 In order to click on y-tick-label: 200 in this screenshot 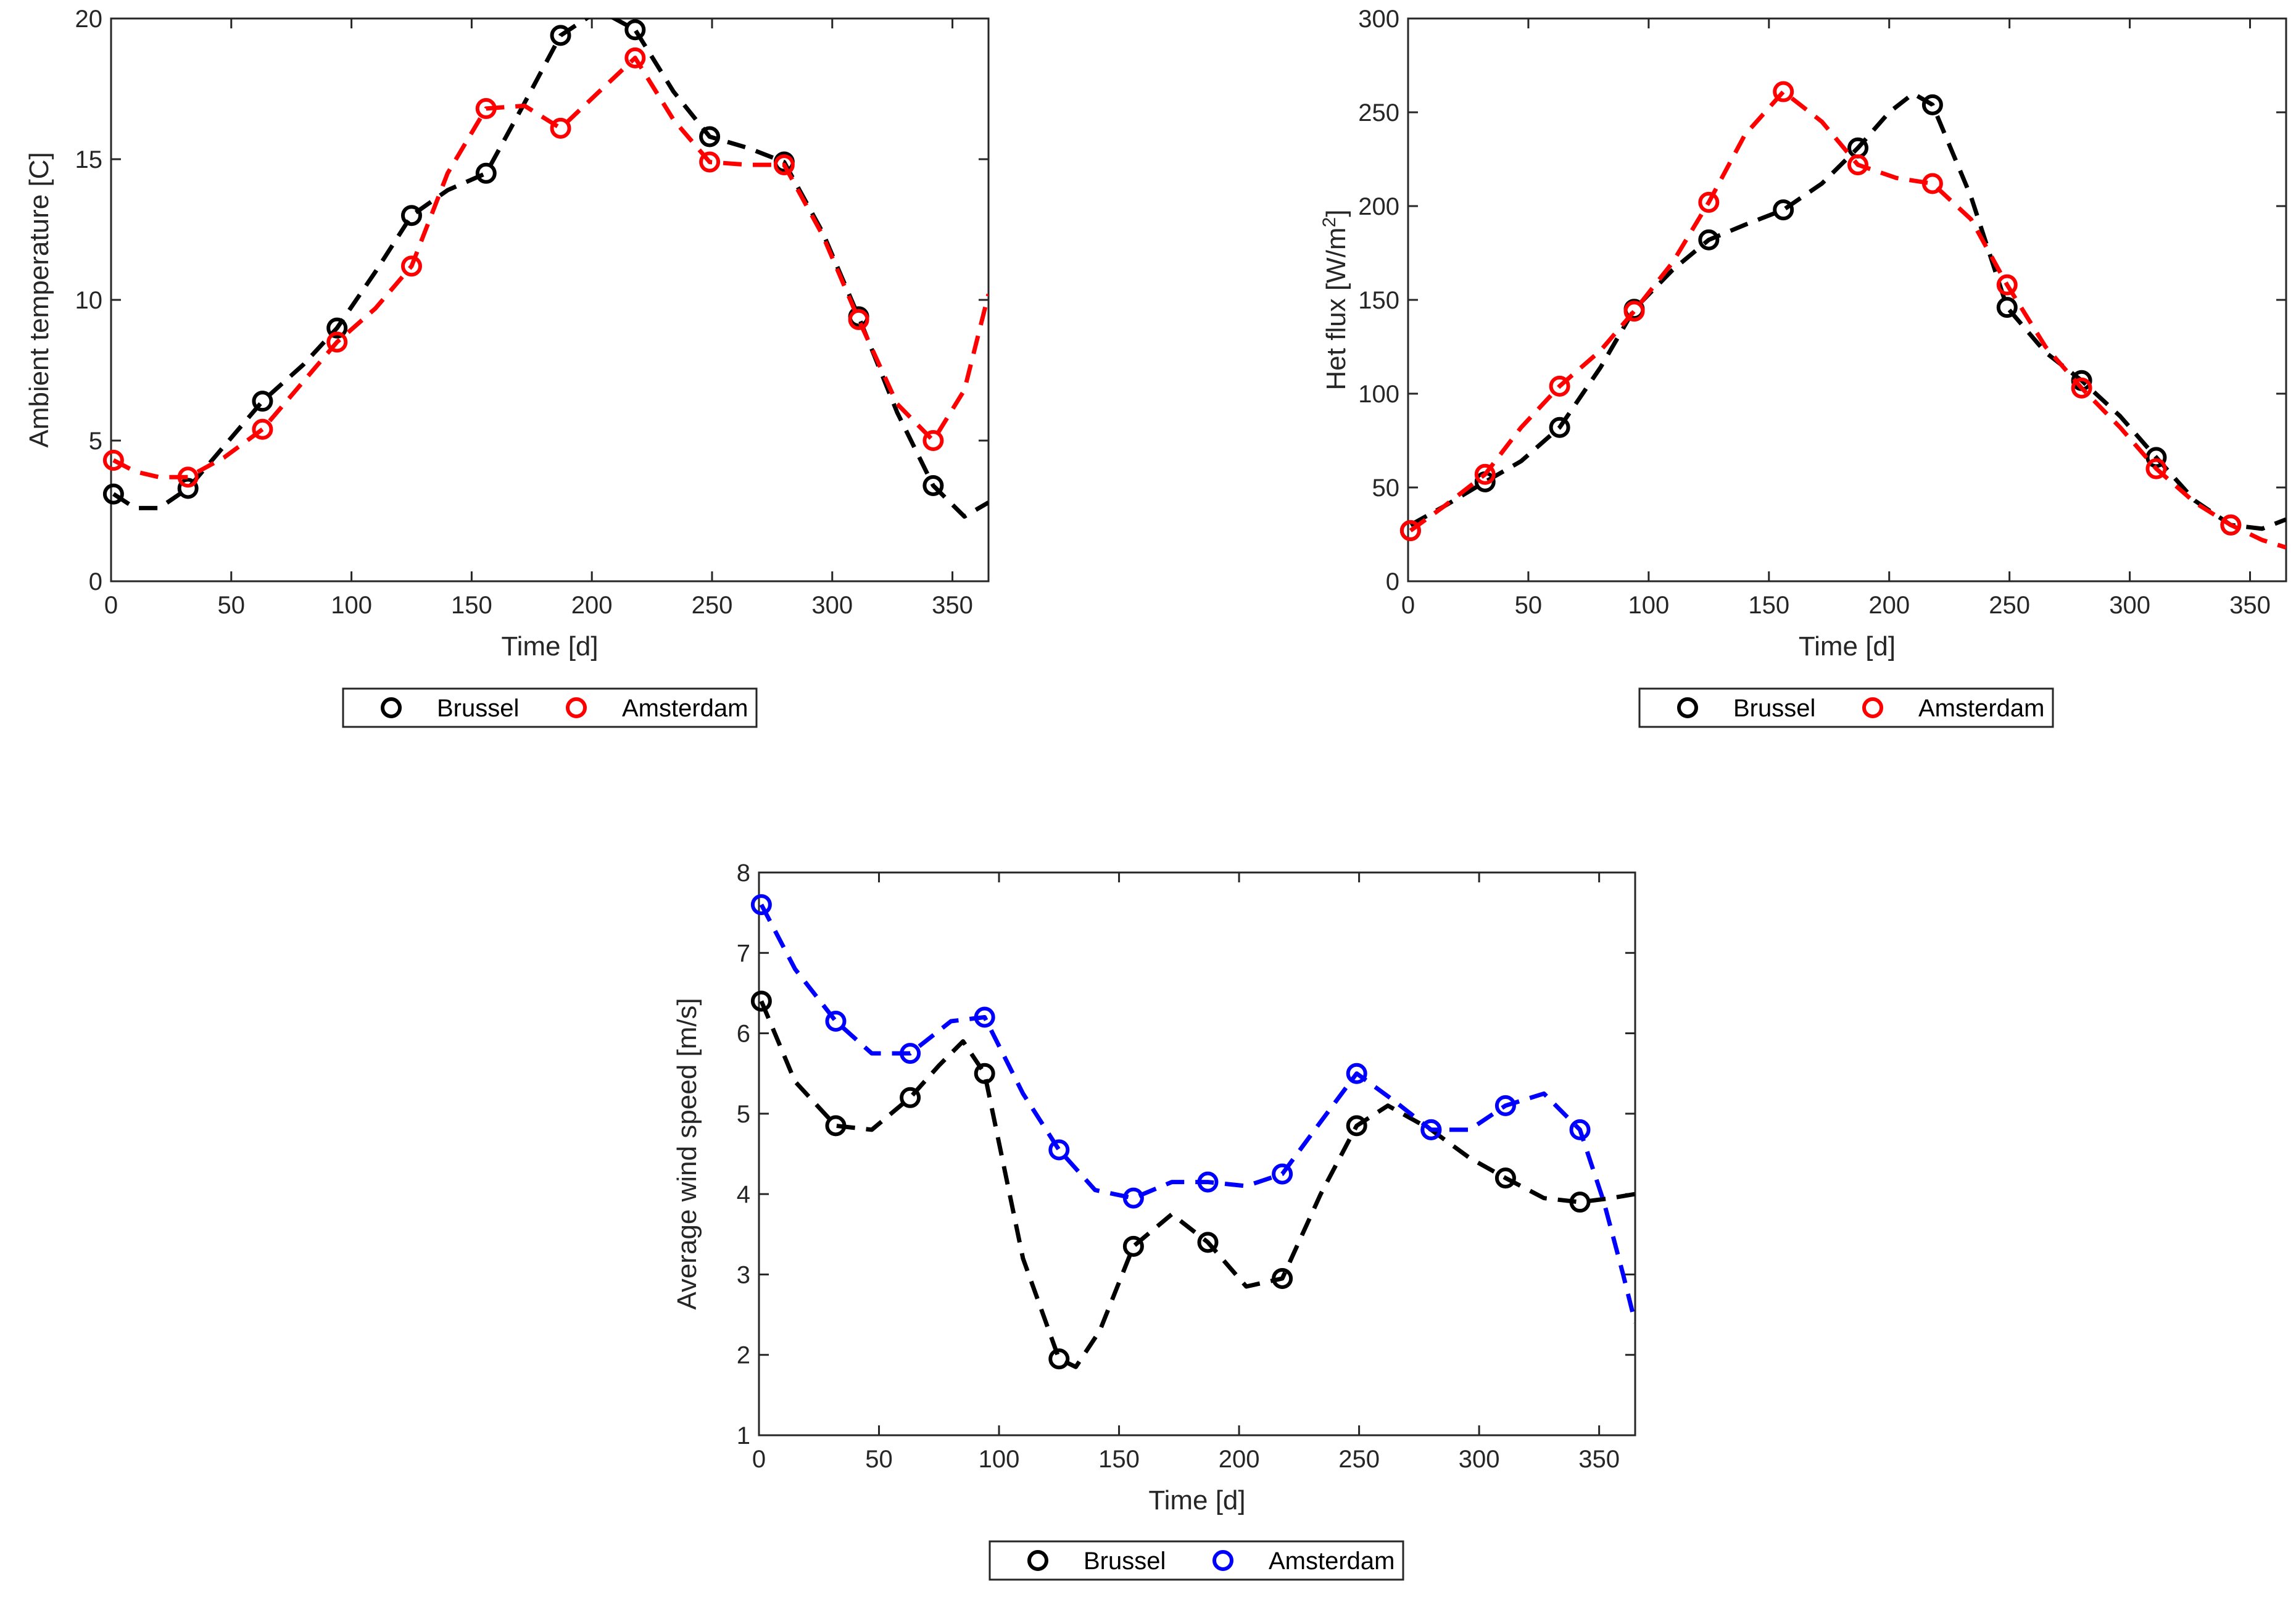, I will do `click(1378, 206)`.